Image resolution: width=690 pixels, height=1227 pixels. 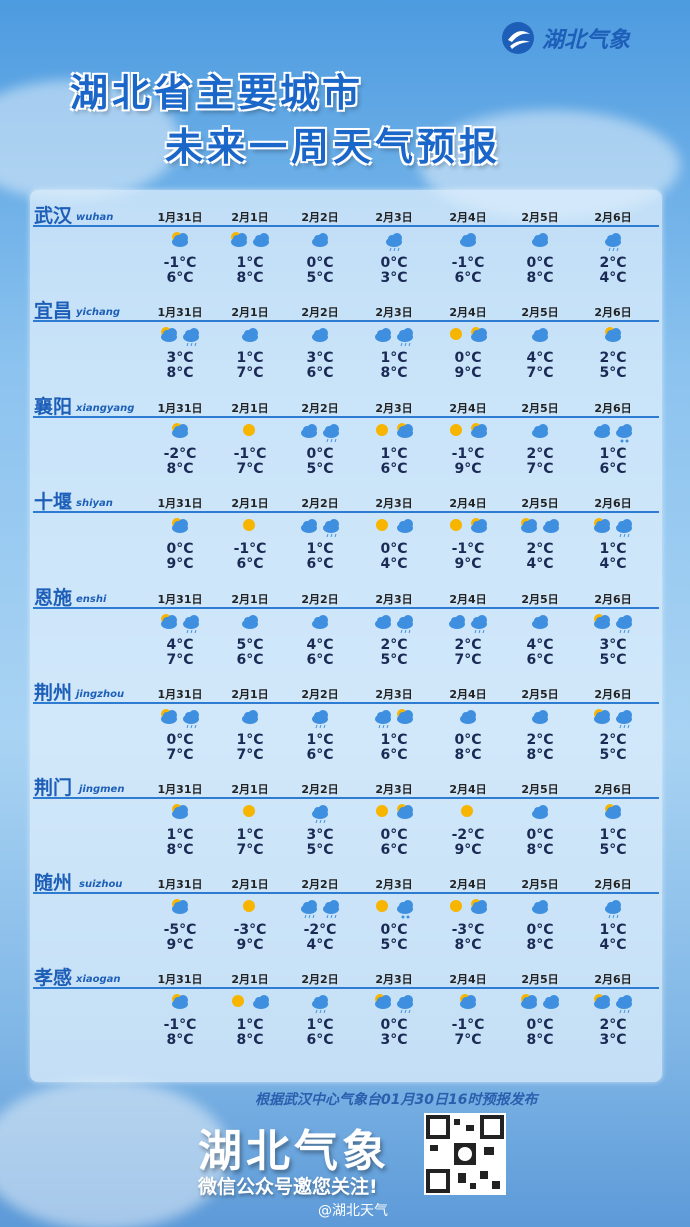 What do you see at coordinates (540, 358) in the screenshot?
I see `low-temp: 4°C` at bounding box center [540, 358].